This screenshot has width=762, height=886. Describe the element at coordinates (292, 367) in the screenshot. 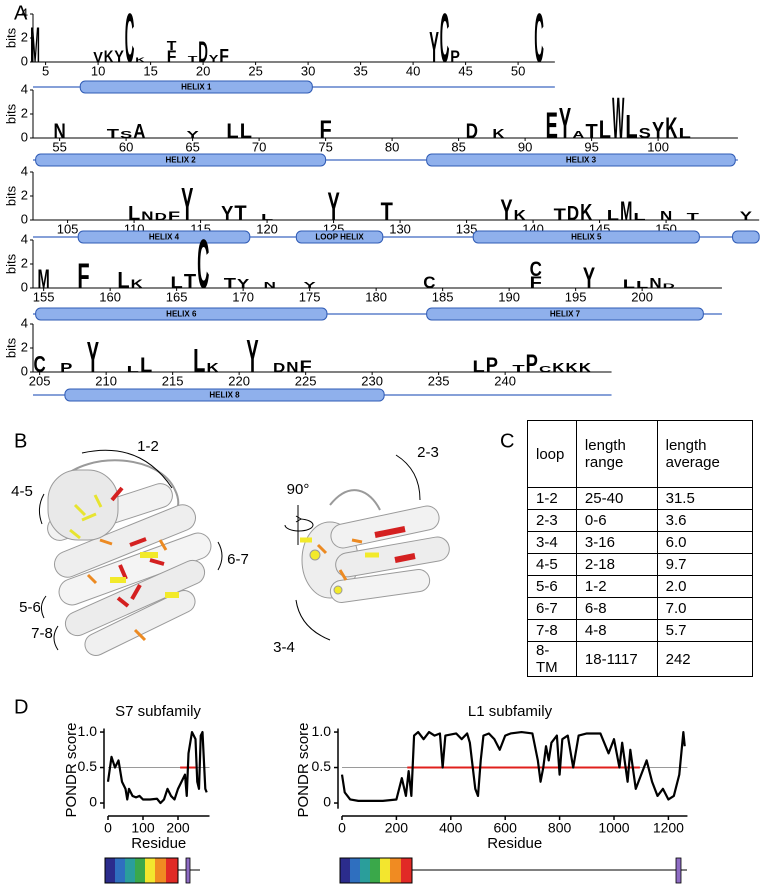

I see `logo-letter: N` at that location.